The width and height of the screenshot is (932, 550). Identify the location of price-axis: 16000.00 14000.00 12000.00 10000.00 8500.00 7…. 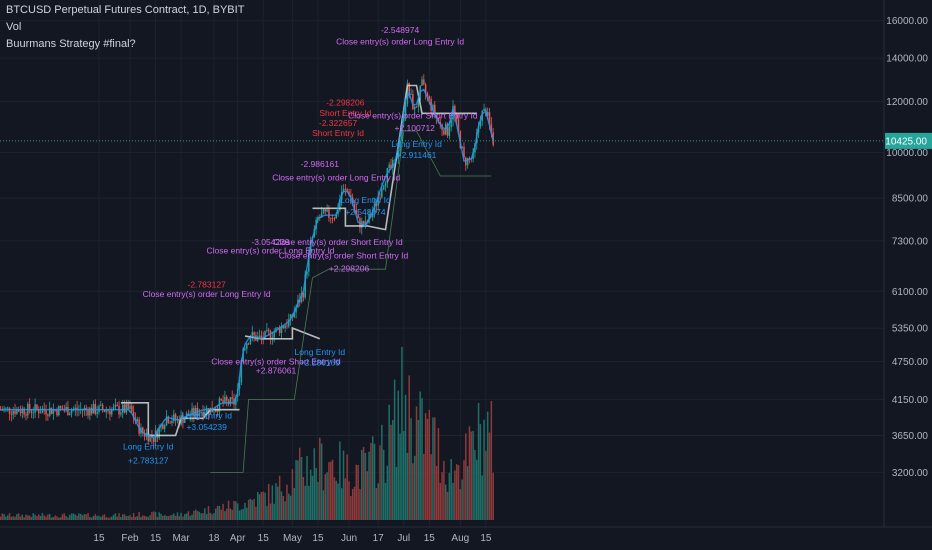
(907, 275).